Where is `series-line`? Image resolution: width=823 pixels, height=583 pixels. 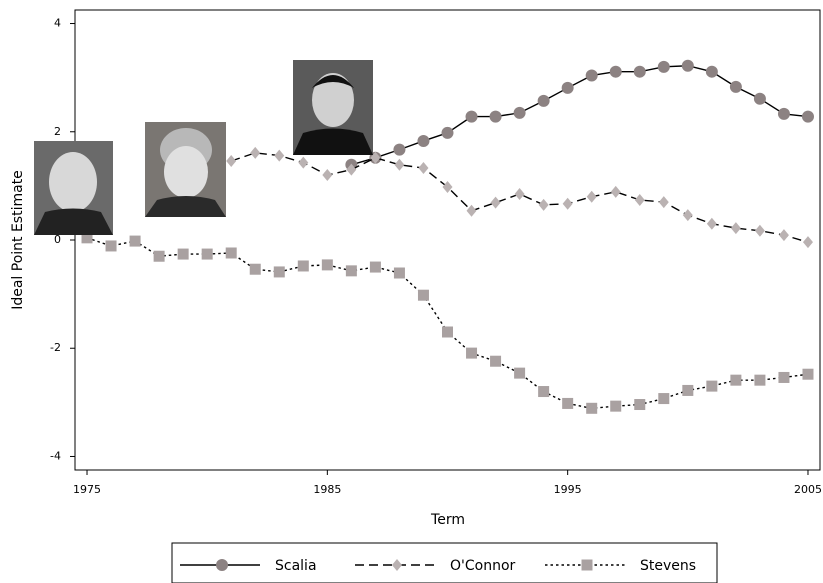
series-line is located at coordinates (580, 115).